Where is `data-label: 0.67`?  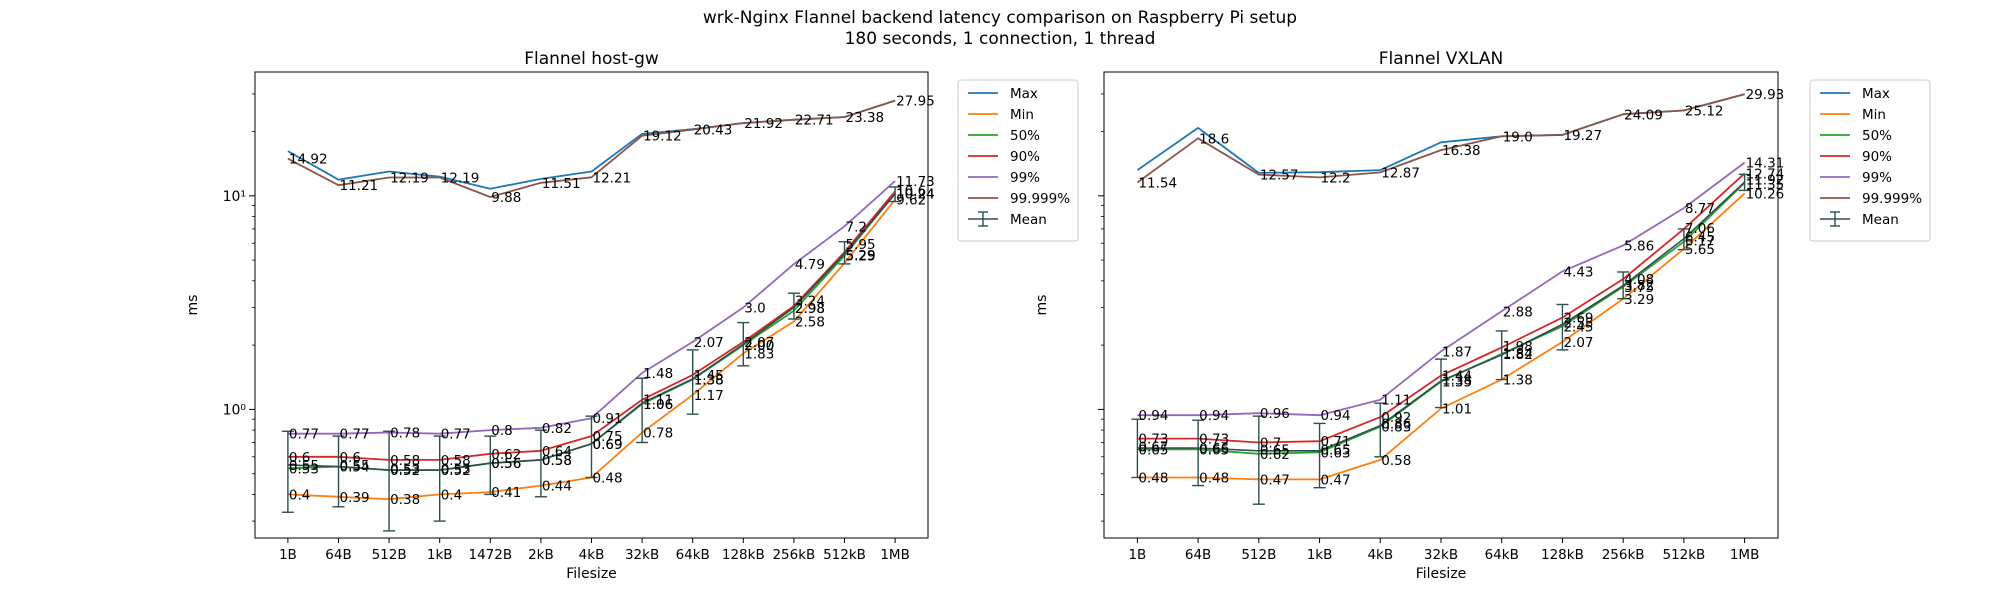 data-label: 0.67 is located at coordinates (1153, 448).